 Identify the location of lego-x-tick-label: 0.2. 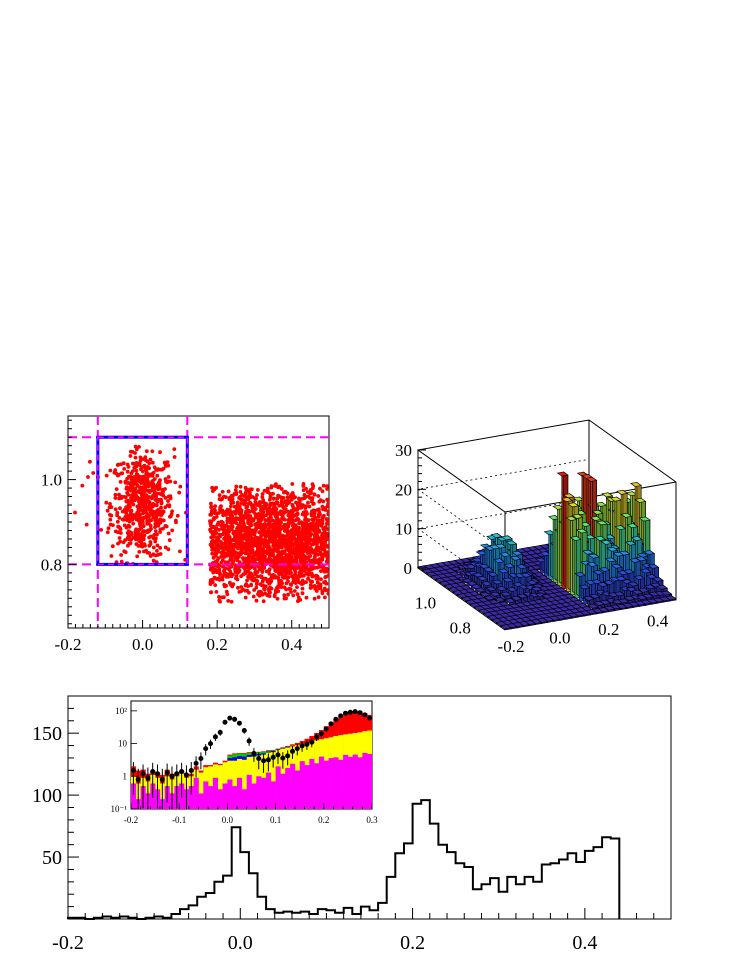
(608, 629).